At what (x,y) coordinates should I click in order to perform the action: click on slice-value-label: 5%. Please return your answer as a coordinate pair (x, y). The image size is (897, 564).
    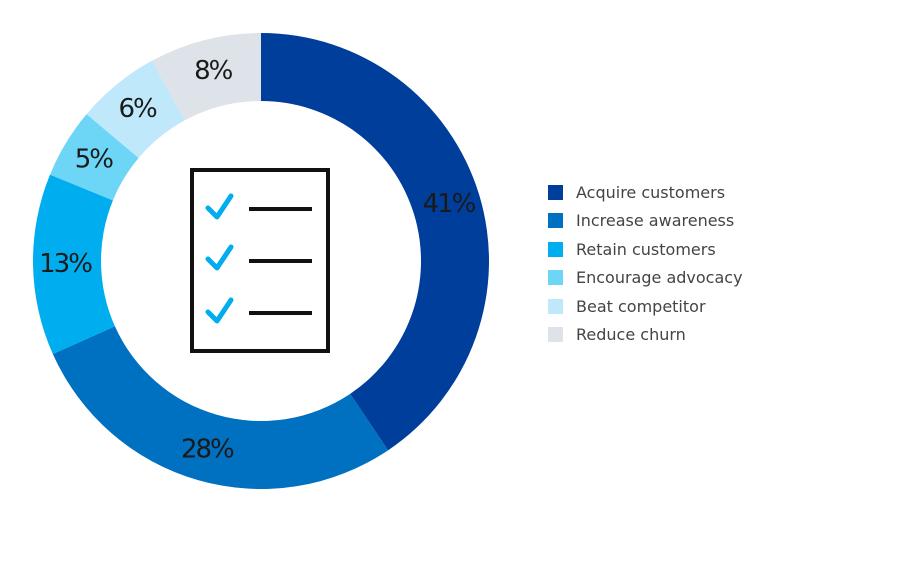
    Looking at the image, I should click on (94, 160).